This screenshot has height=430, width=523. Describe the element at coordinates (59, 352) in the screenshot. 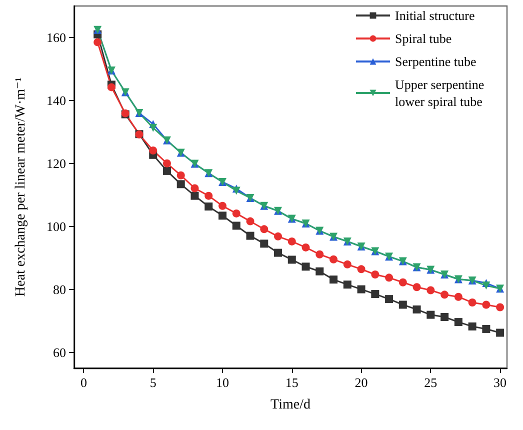

I see `y-tick-label: 60` at that location.